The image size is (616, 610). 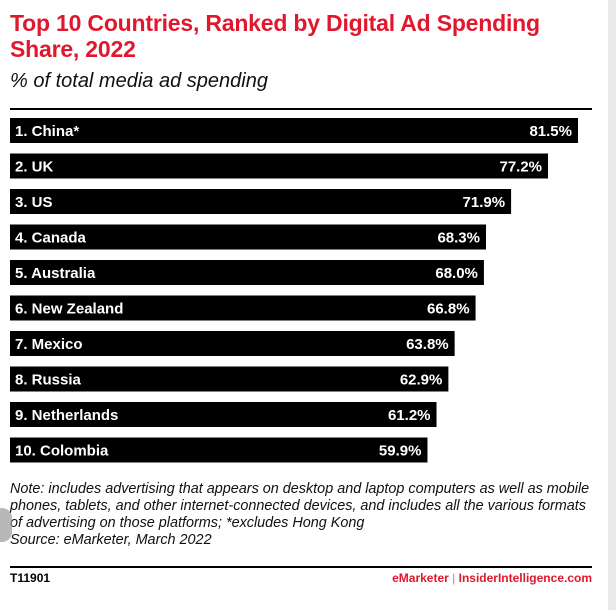 What do you see at coordinates (484, 202) in the screenshot?
I see `value-label-3: 71.9%` at bounding box center [484, 202].